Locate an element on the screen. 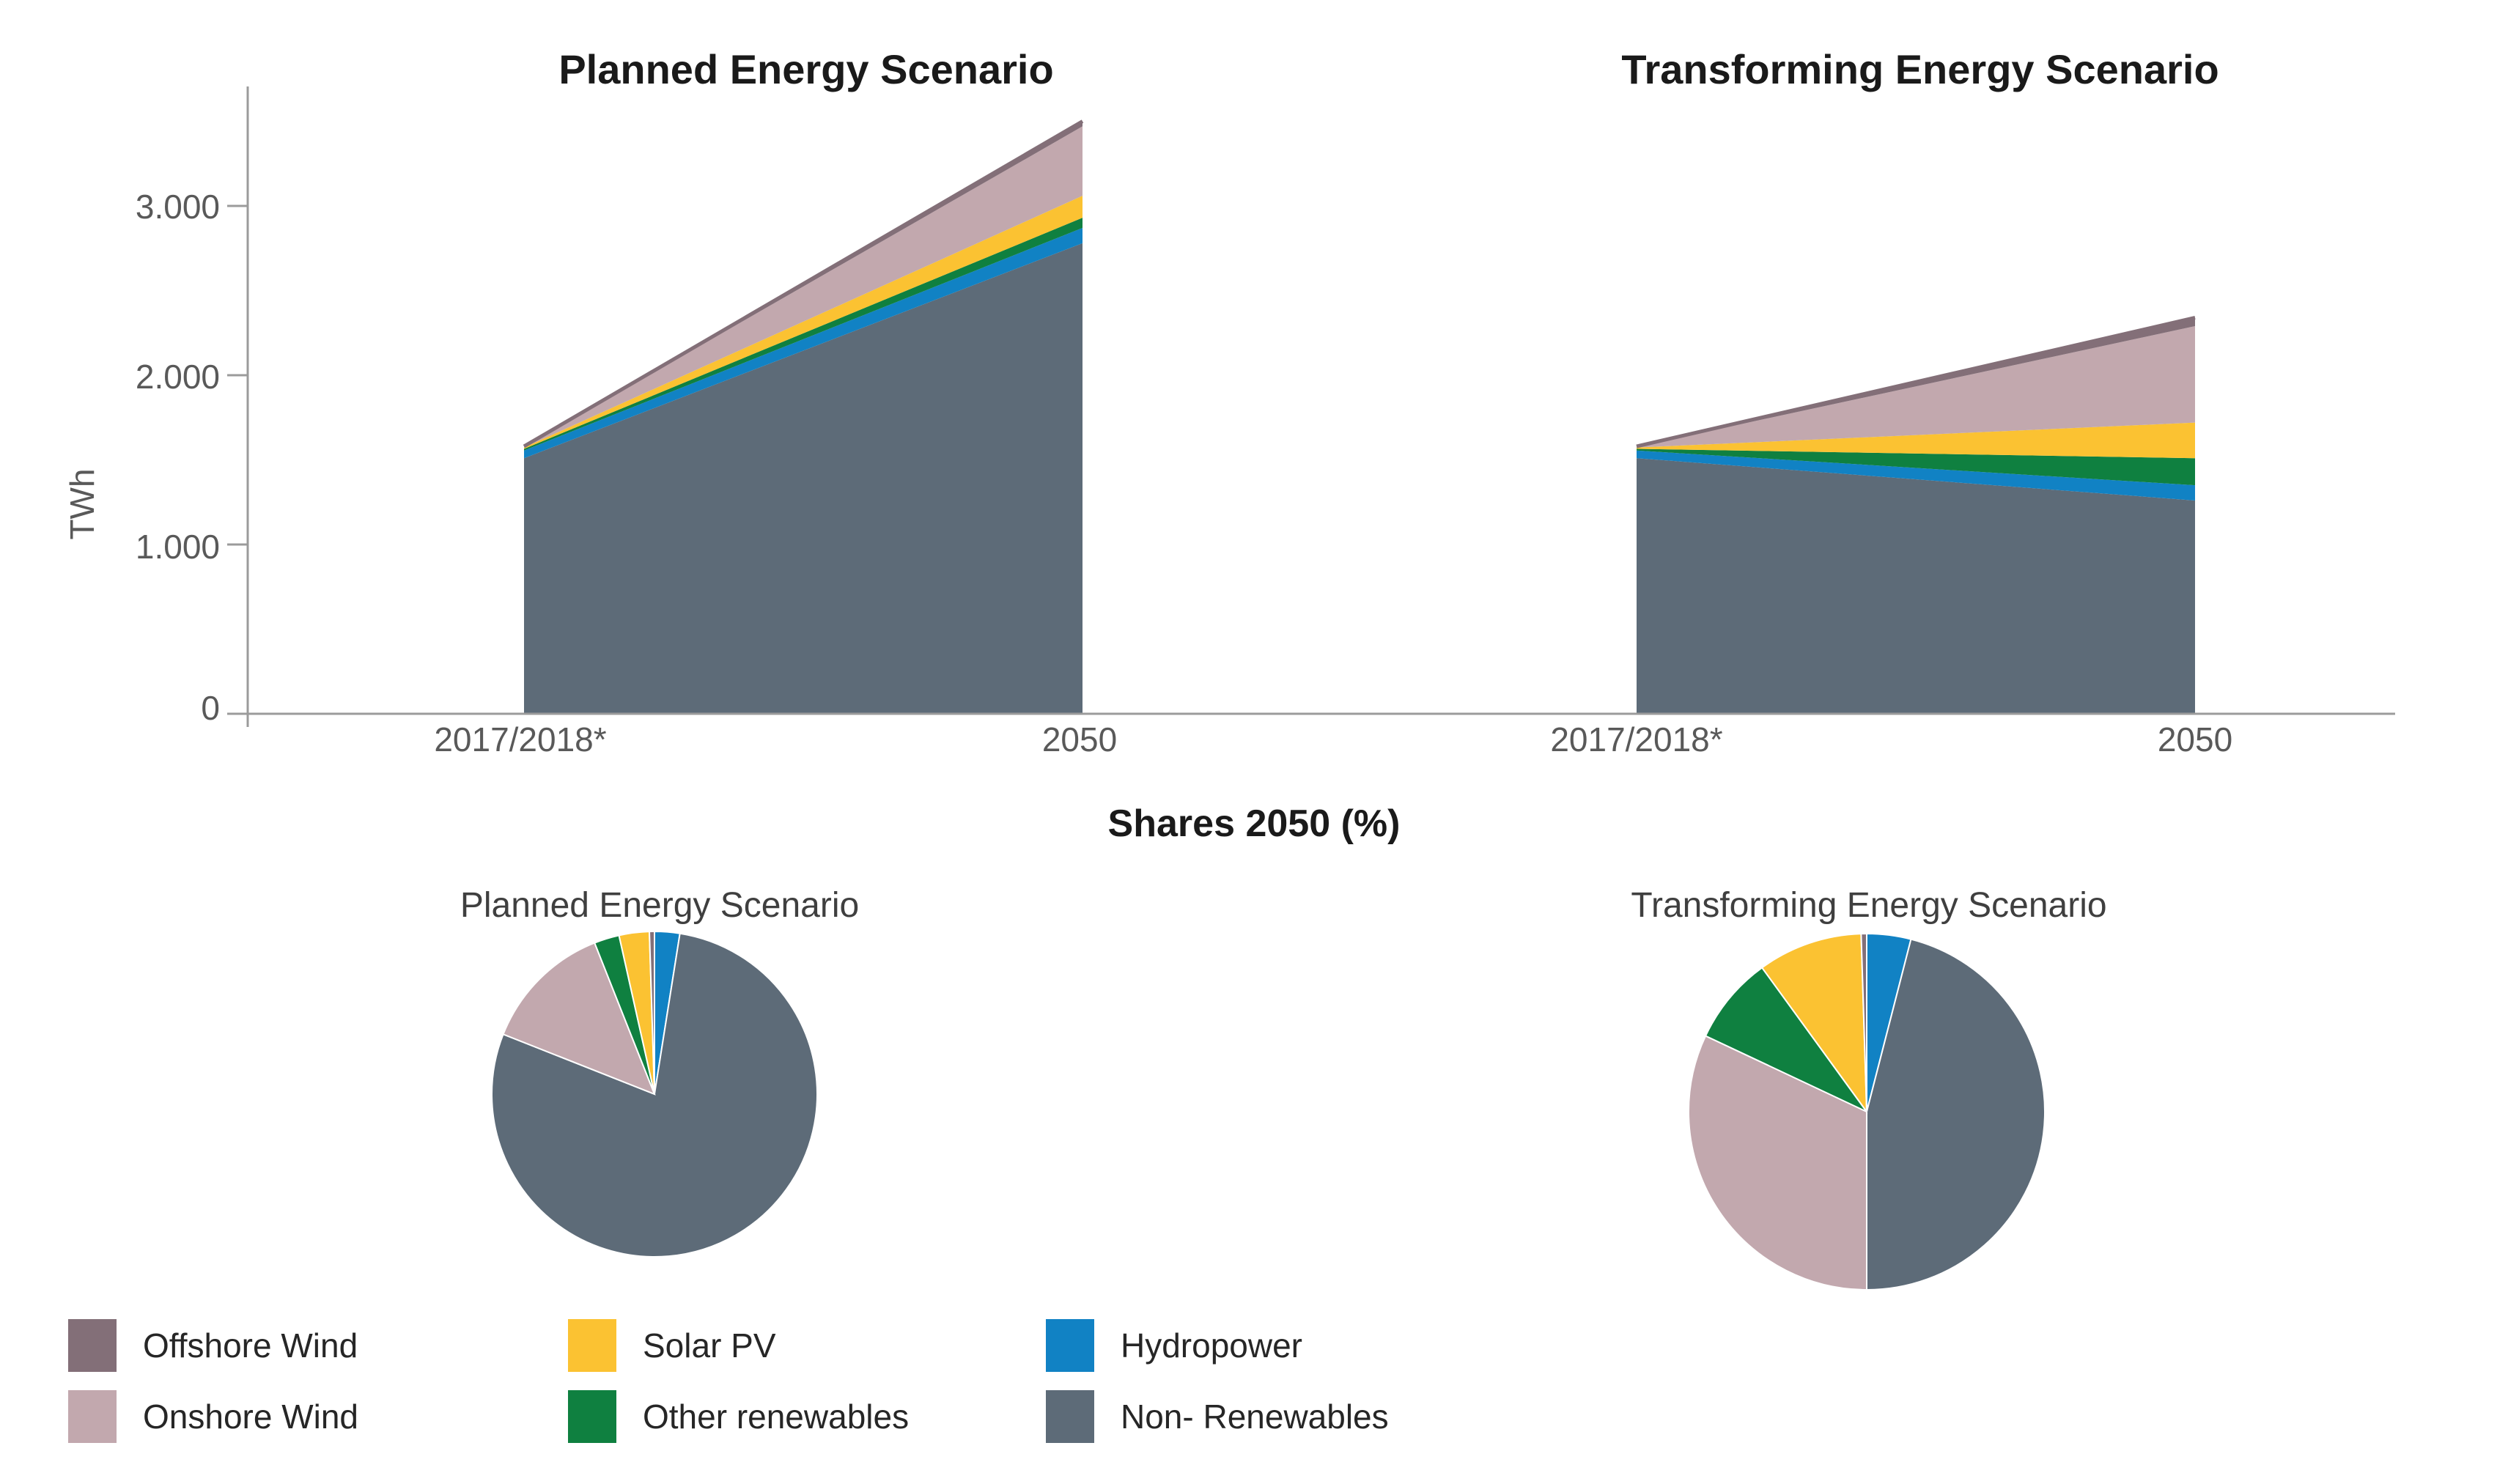 This screenshot has height=1484, width=2508. legend-item-onshore-wind: Onshore Wind is located at coordinates (213, 1417).